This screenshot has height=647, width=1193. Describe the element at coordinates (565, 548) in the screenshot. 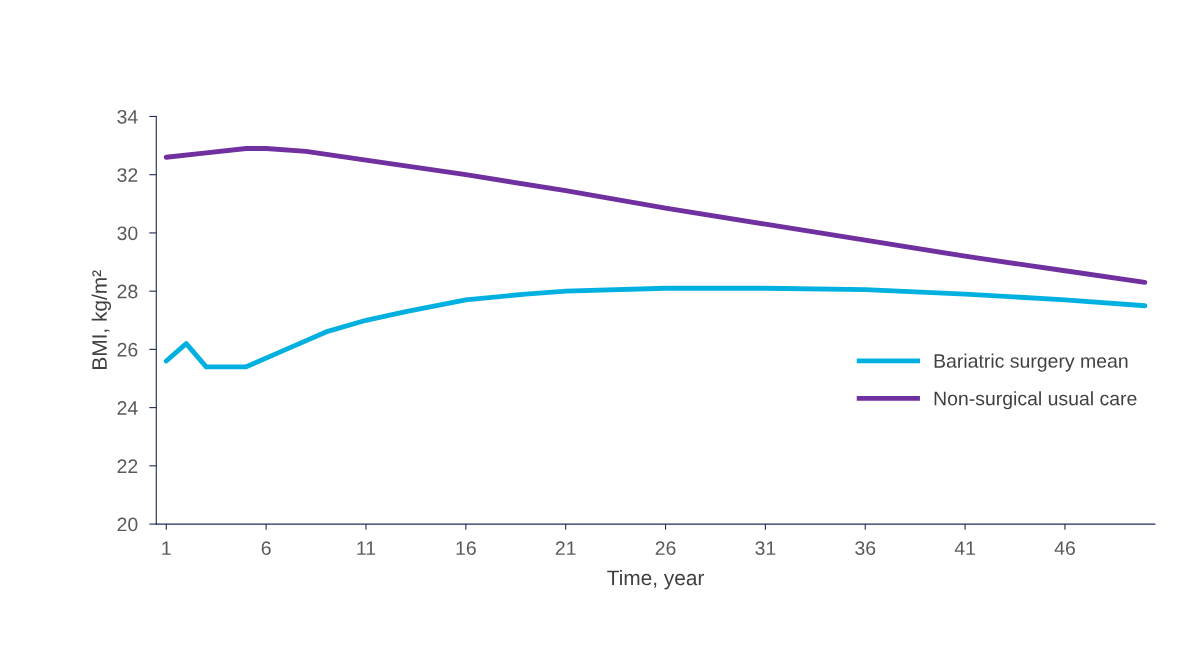

I see `x-tick-label: 21` at that location.